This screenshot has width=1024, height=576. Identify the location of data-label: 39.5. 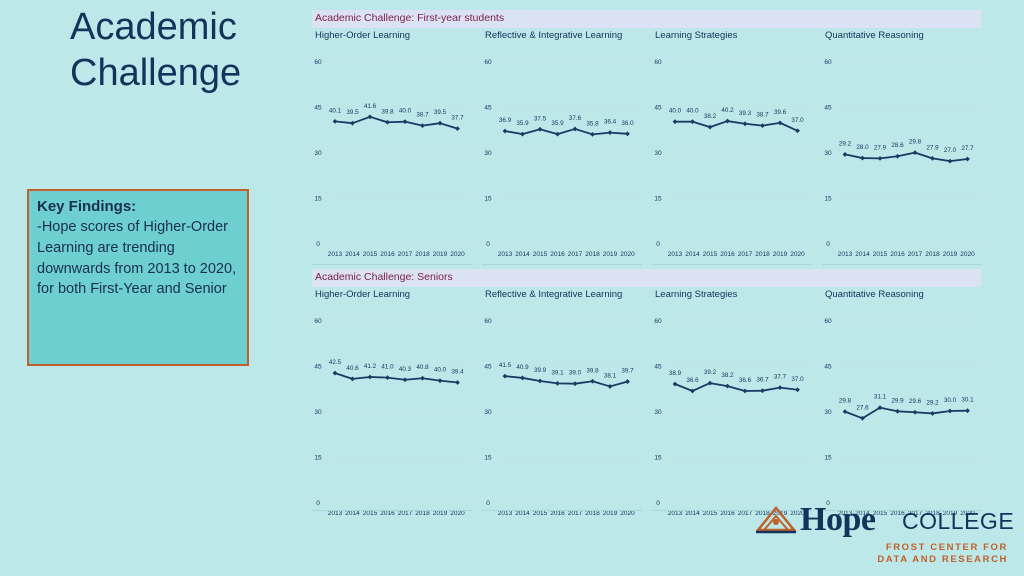
(352, 112).